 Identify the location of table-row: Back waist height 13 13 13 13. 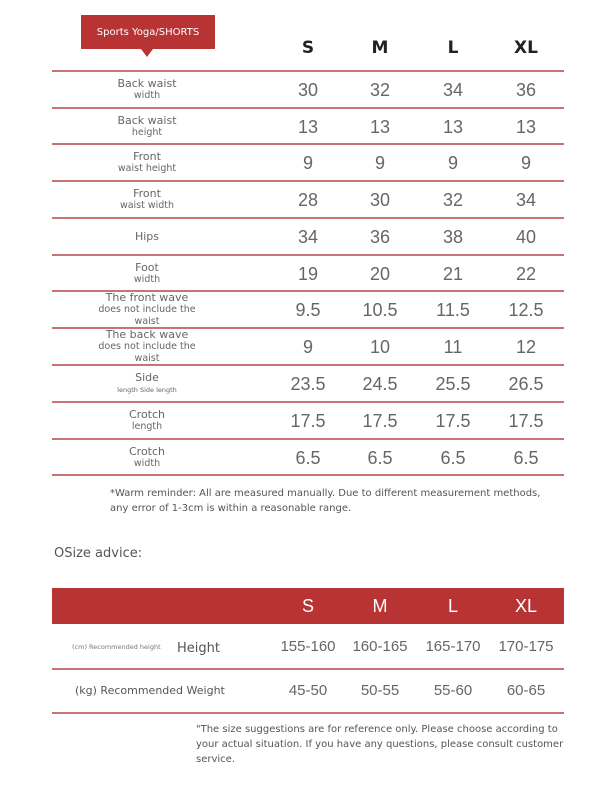
(308, 126).